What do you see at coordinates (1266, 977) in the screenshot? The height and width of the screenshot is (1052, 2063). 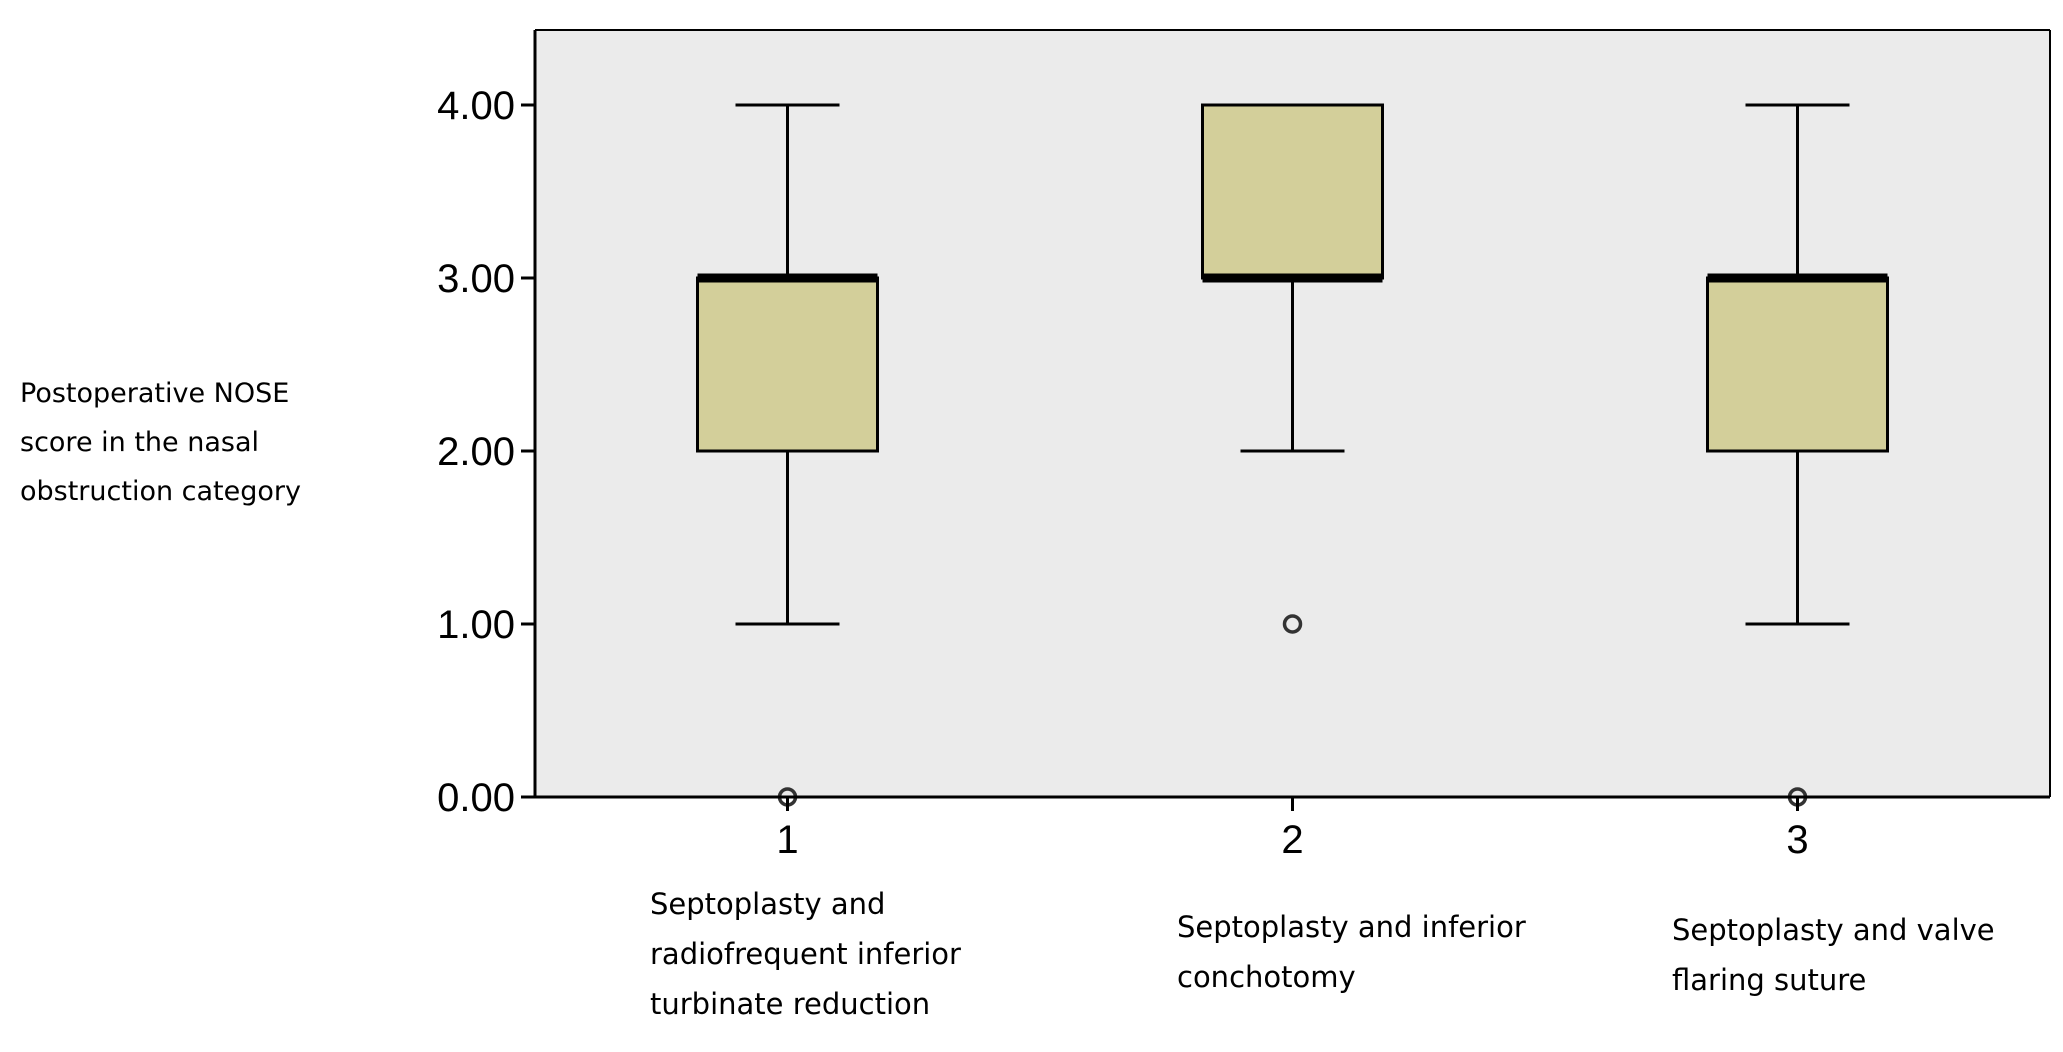 I see `category-label-line: conchotomy` at bounding box center [1266, 977].